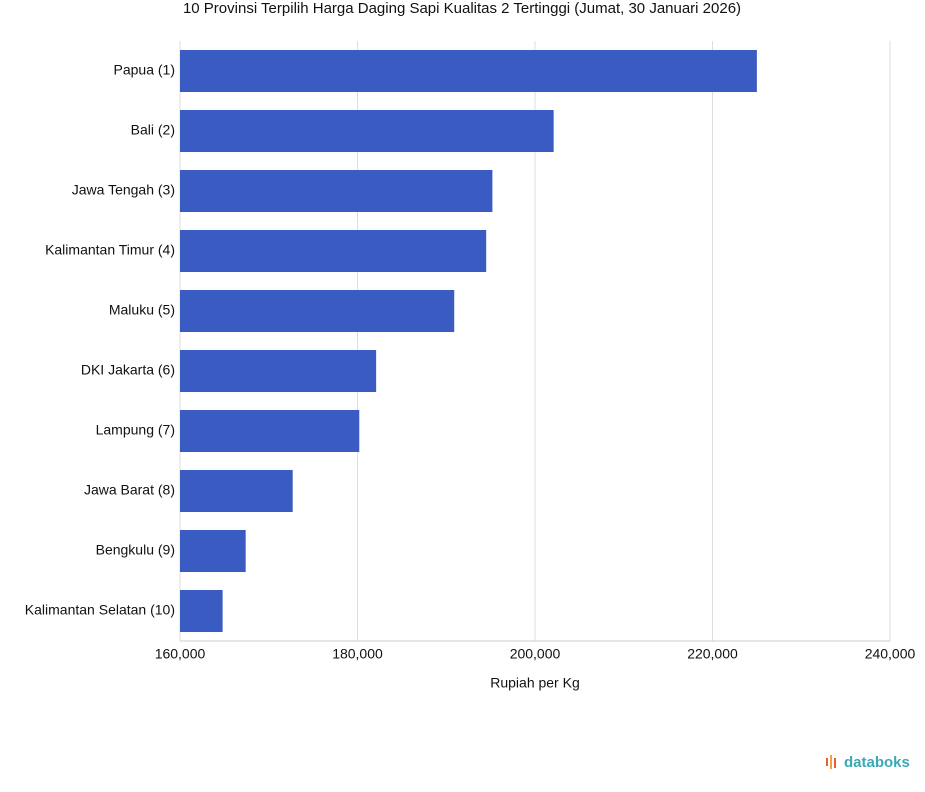  Describe the element at coordinates (144, 70) in the screenshot. I see `y-tick-label: Papua (1)` at that location.